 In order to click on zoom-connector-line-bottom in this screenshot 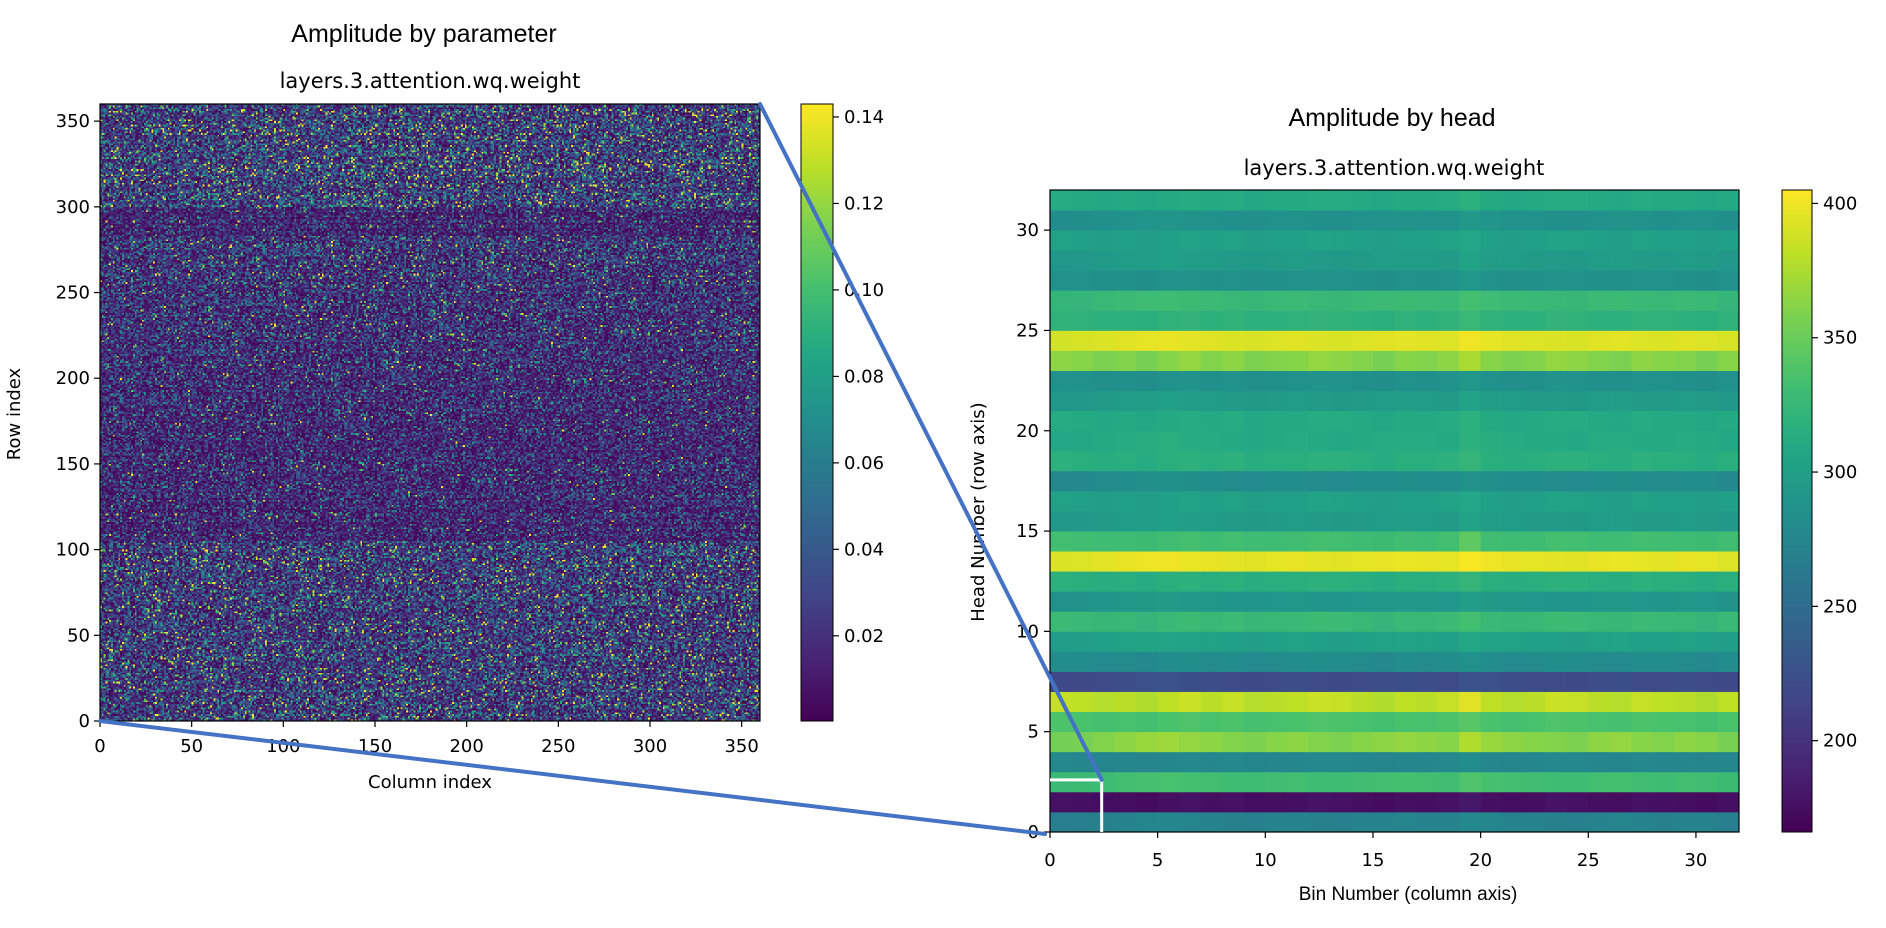, I will do `click(572, 777)`.